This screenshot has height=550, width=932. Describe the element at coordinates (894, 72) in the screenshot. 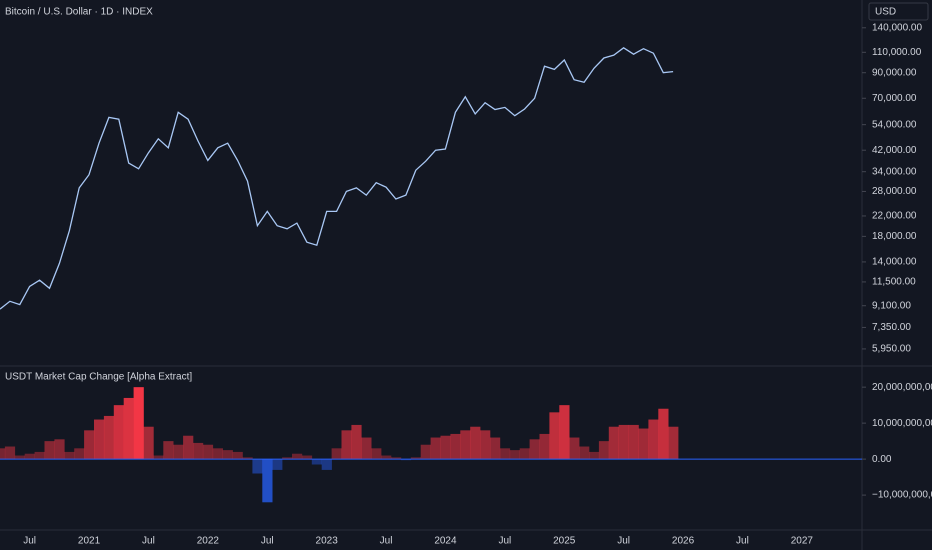

I see `y-tick-label: 90,000.00` at that location.